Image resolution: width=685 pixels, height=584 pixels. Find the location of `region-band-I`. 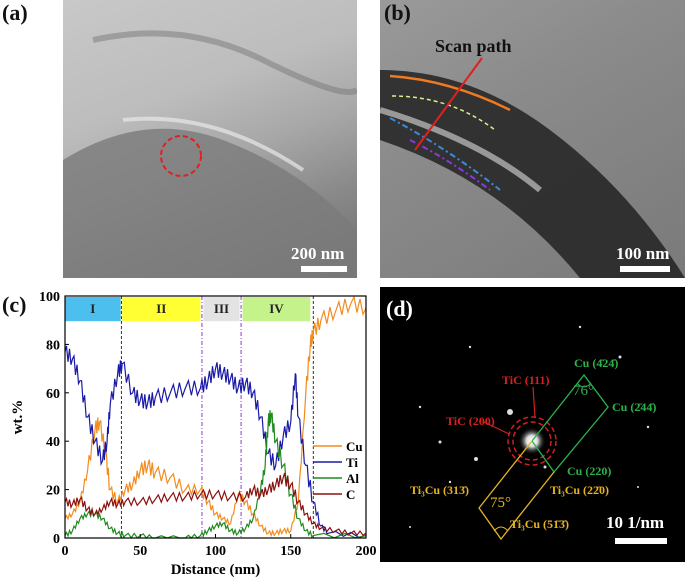

region-band-I is located at coordinates (93, 309).